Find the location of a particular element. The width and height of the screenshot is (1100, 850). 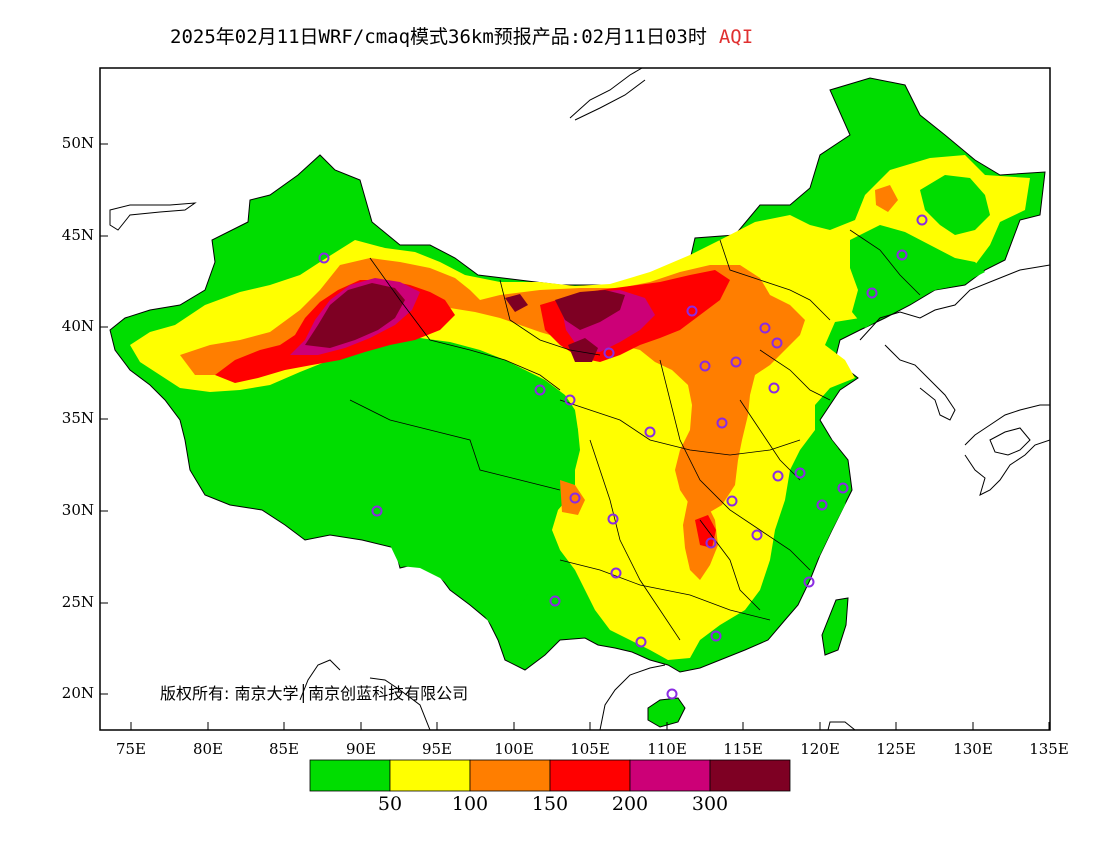

aqi-zone-good-se is located at coordinates (787, 540).